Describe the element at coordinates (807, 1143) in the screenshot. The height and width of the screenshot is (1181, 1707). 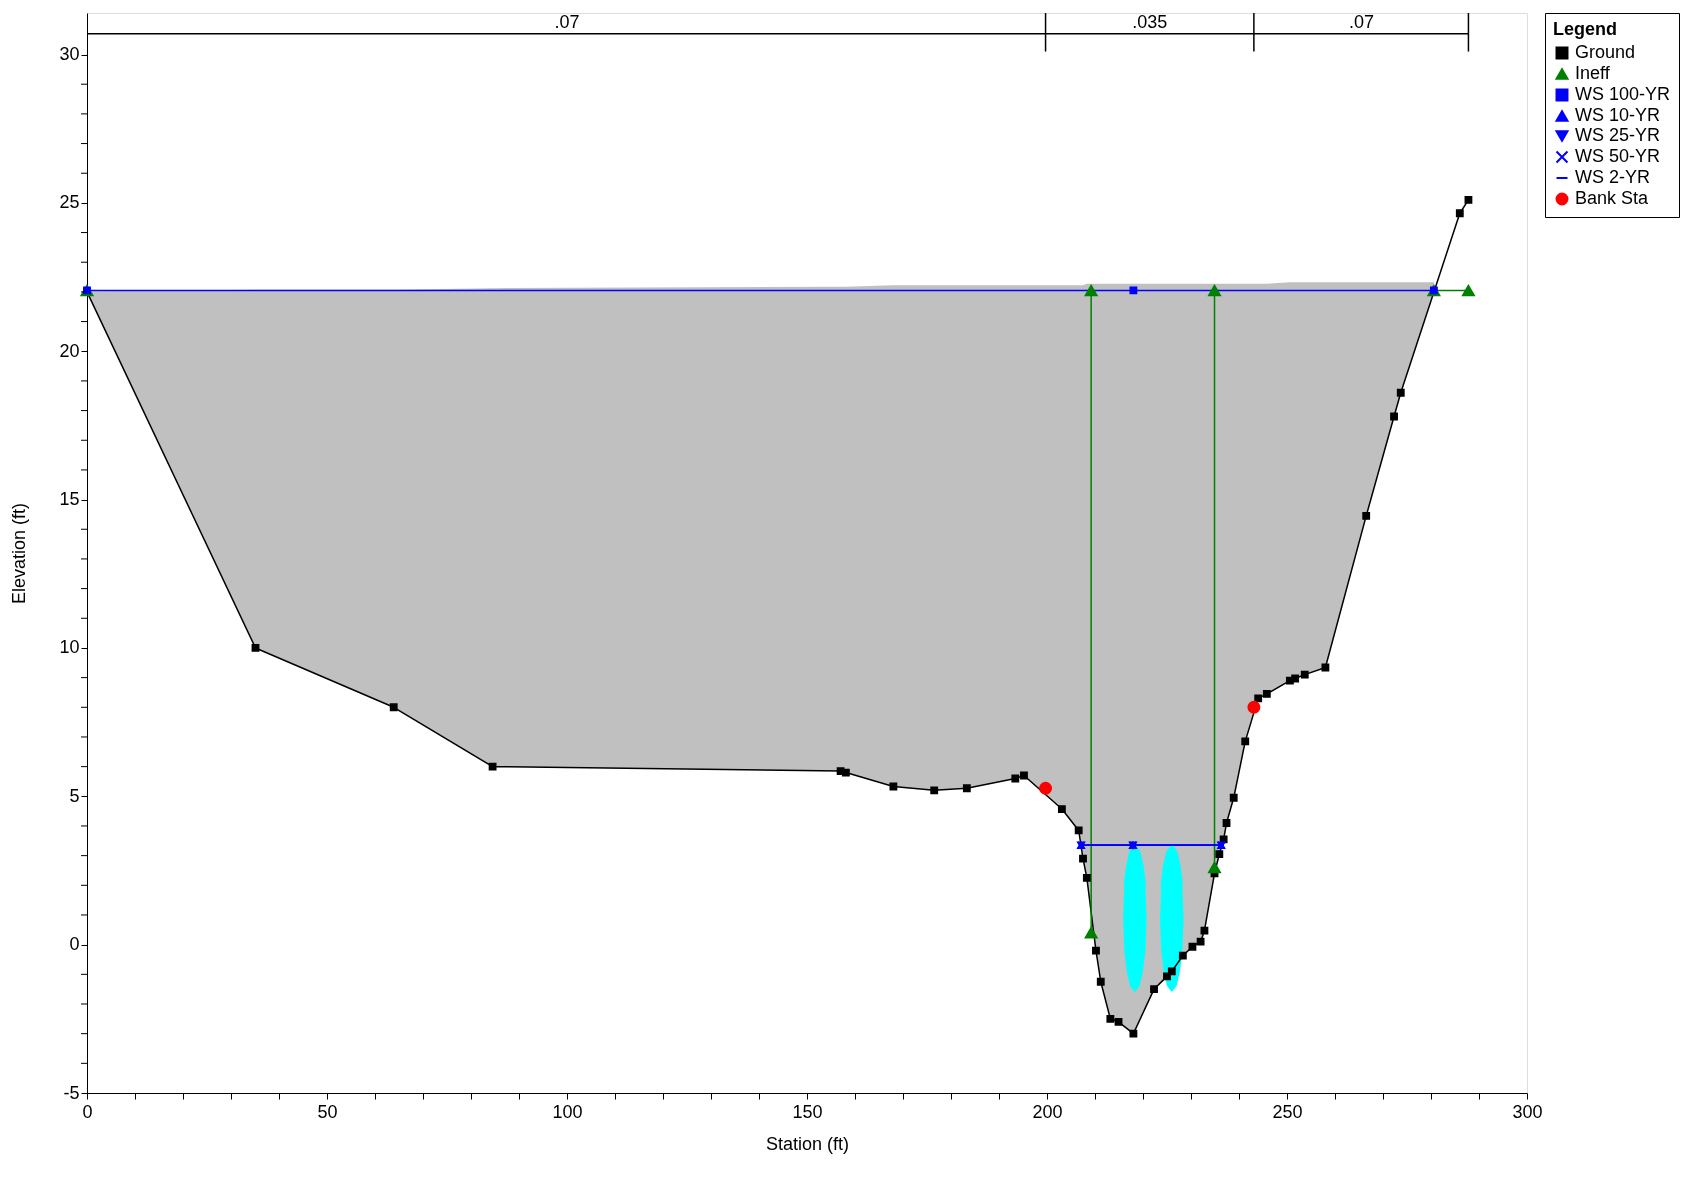
I see `x-axis-title: Station (ft)` at that location.